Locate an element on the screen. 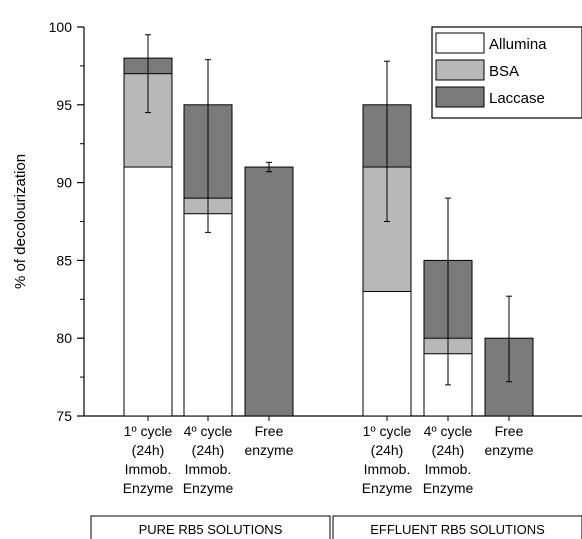 The width and height of the screenshot is (582, 539). y-tick-label: 100 is located at coordinates (61, 27).